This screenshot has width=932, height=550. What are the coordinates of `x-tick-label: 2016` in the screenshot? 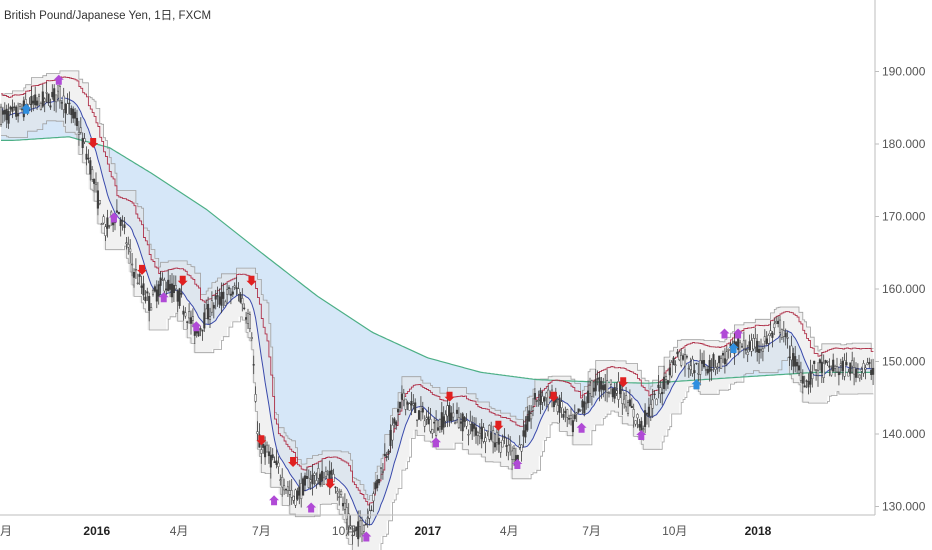 It's located at (96, 531).